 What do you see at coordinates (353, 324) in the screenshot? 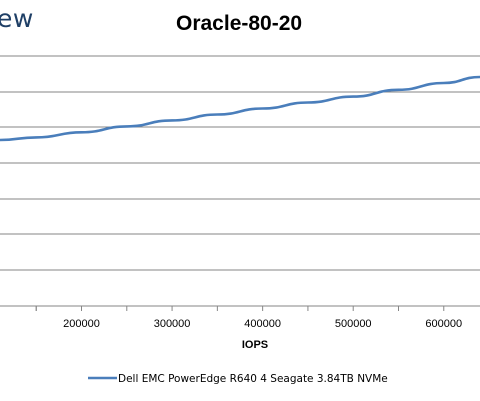
I see `x-tick-label: 500000` at bounding box center [353, 324].